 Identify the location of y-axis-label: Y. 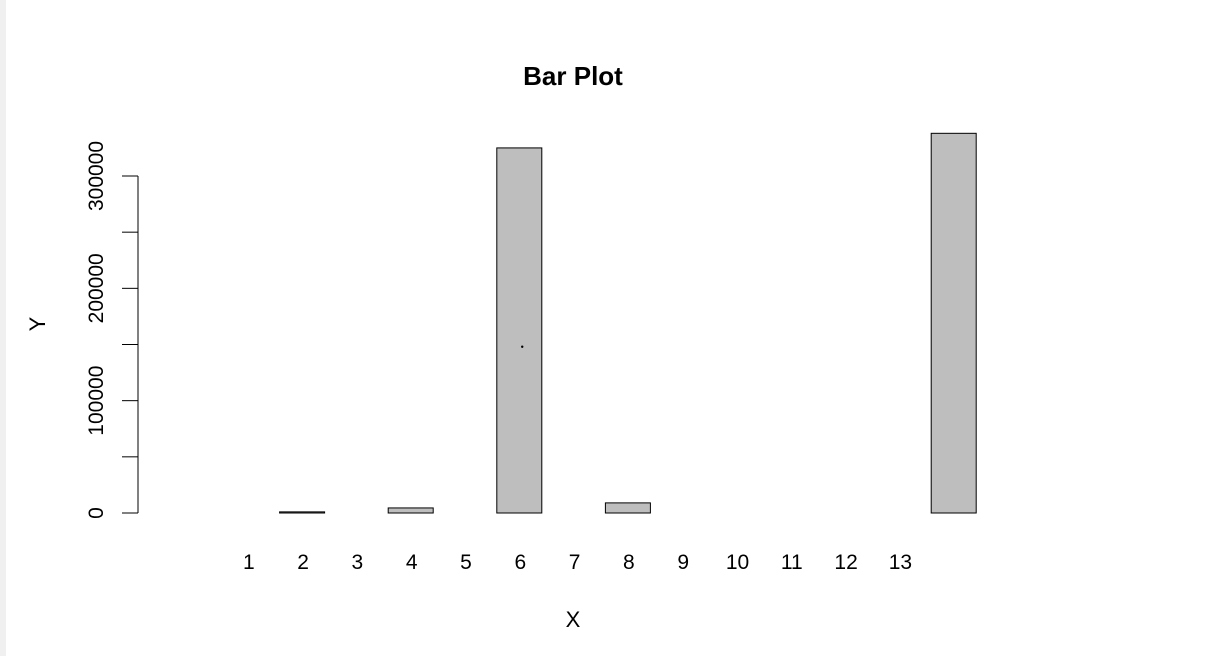
(37, 323).